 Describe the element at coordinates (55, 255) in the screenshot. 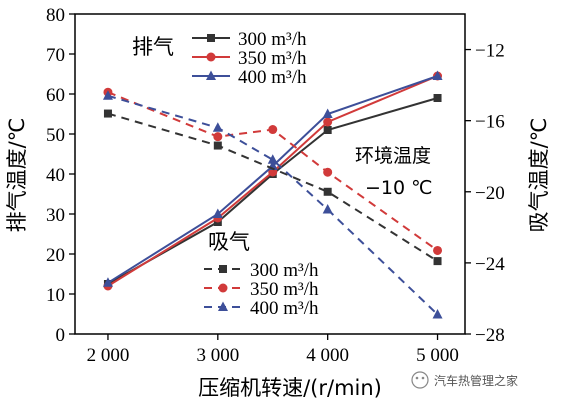

I see `y-left-tick-label: 20` at that location.